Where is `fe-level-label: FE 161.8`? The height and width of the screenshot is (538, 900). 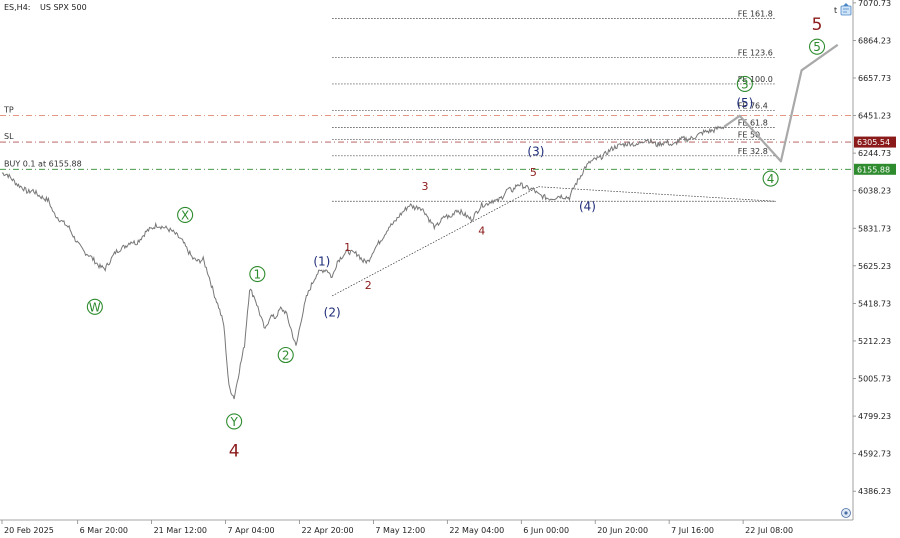 fe-level-label: FE 161.8 is located at coordinates (755, 13).